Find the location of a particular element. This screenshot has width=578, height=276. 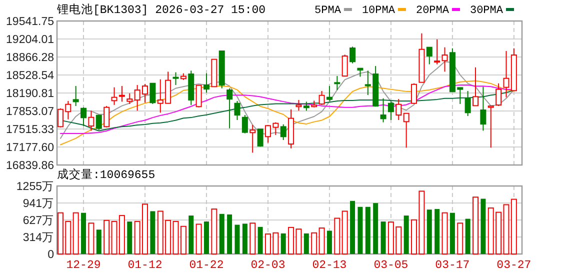

legend-label: 10PMA is located at coordinates (379, 11).